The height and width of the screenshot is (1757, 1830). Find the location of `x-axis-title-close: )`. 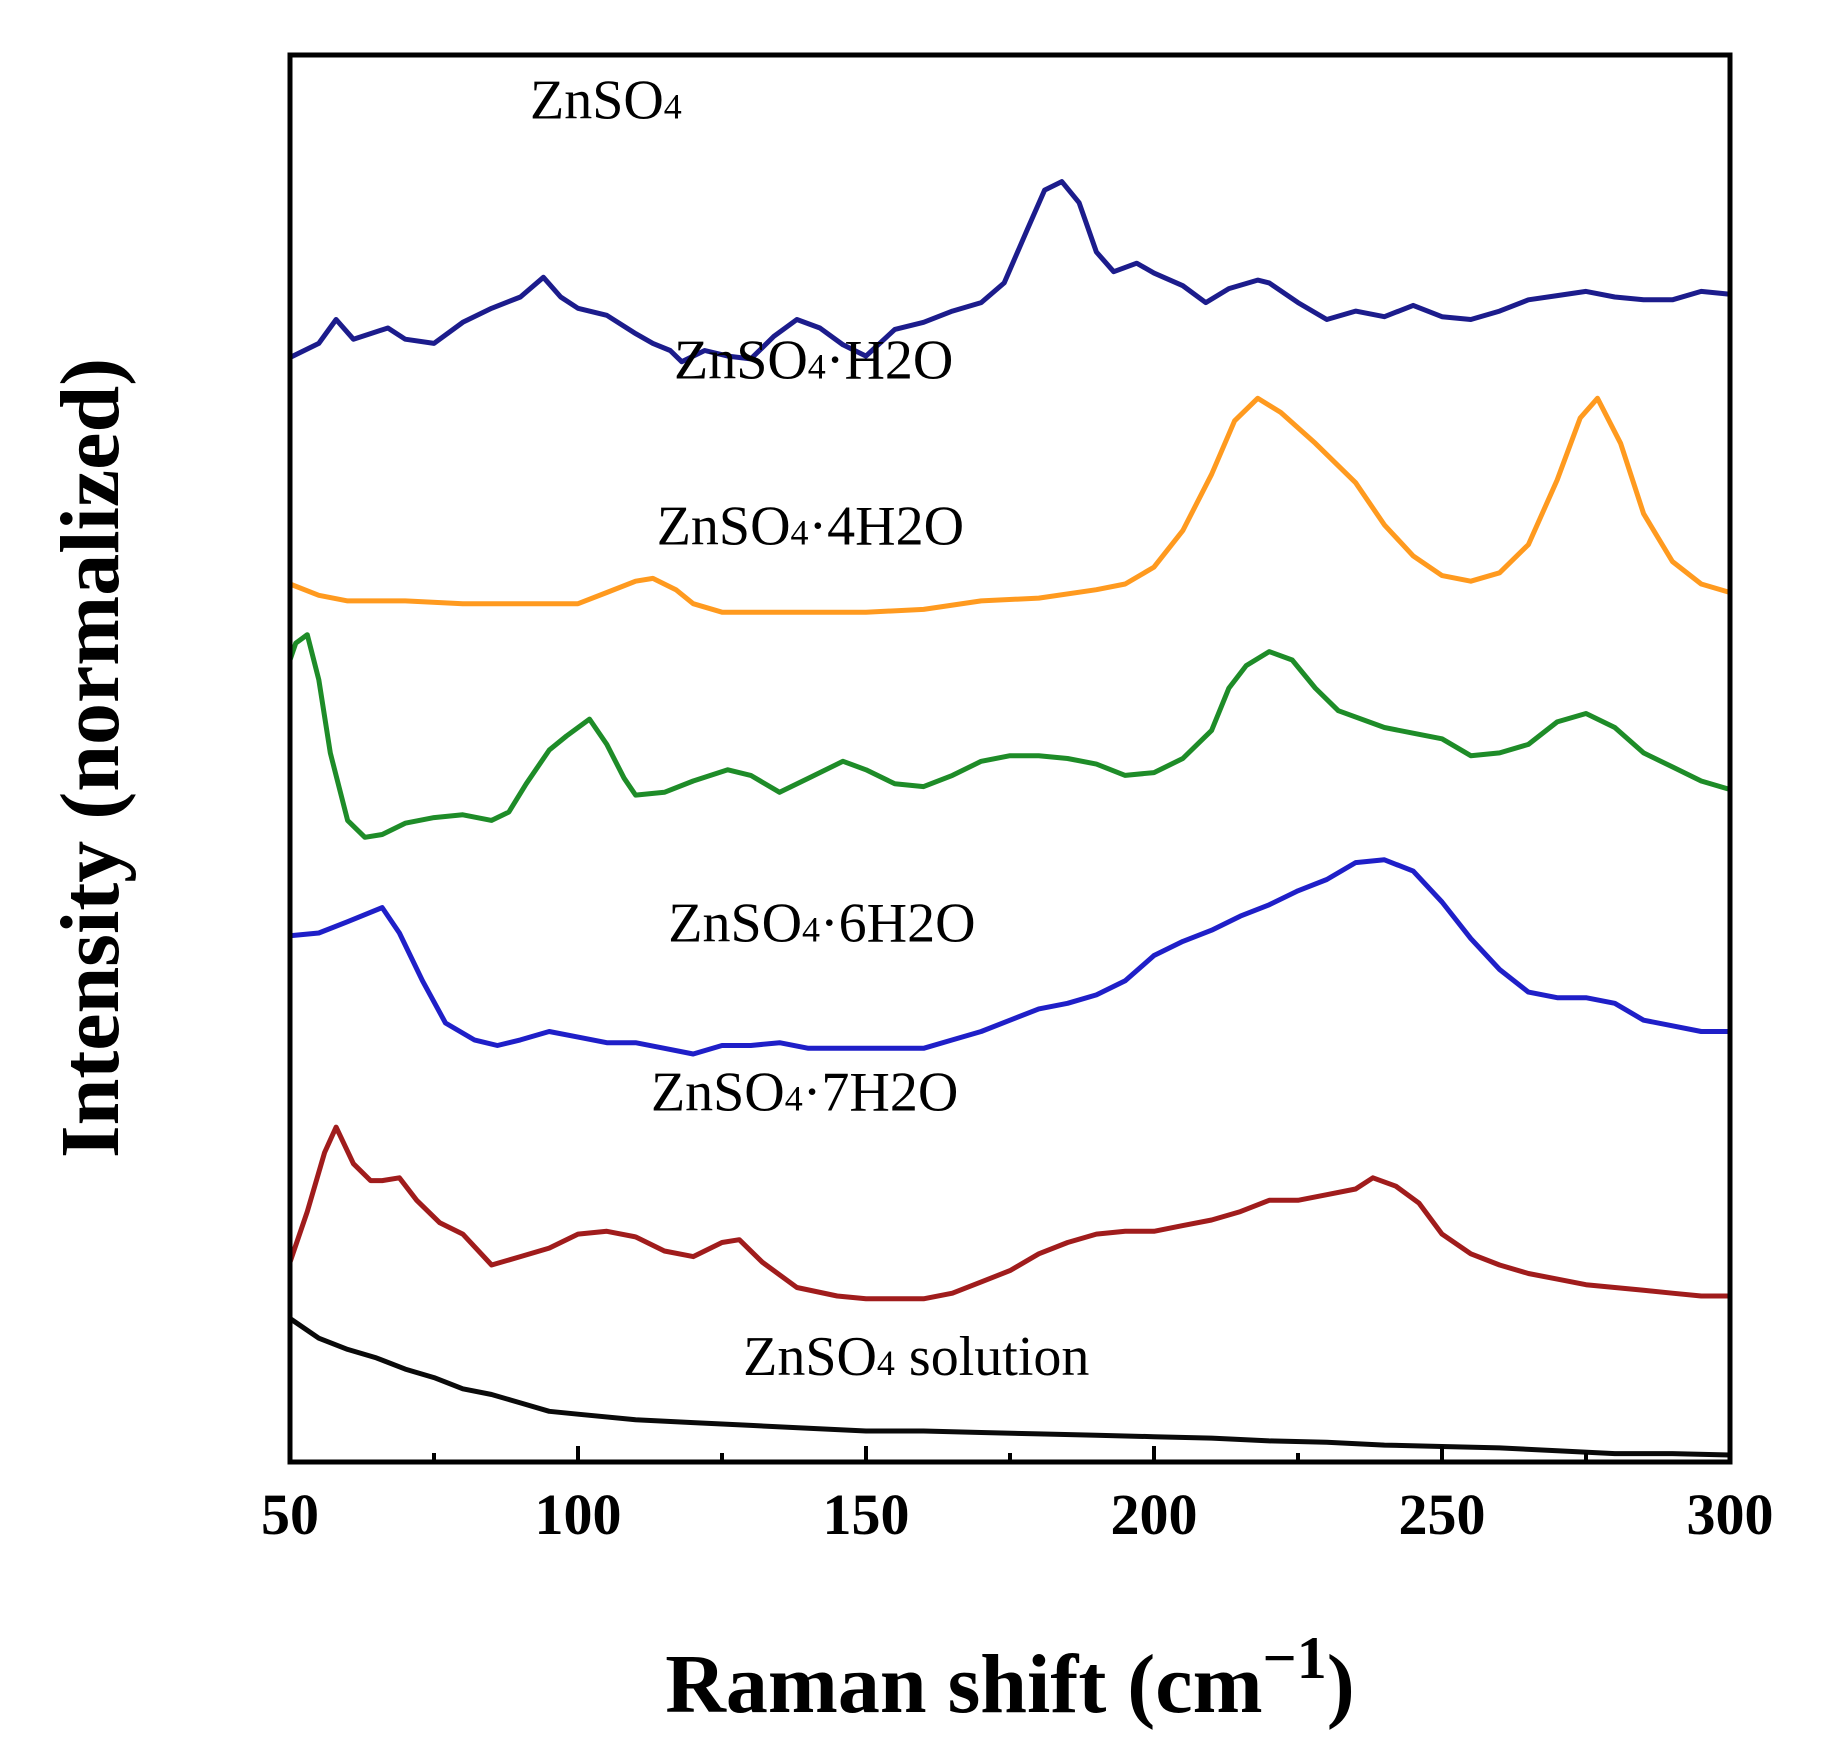

x-axis-title-close: ) is located at coordinates (1341, 1684).